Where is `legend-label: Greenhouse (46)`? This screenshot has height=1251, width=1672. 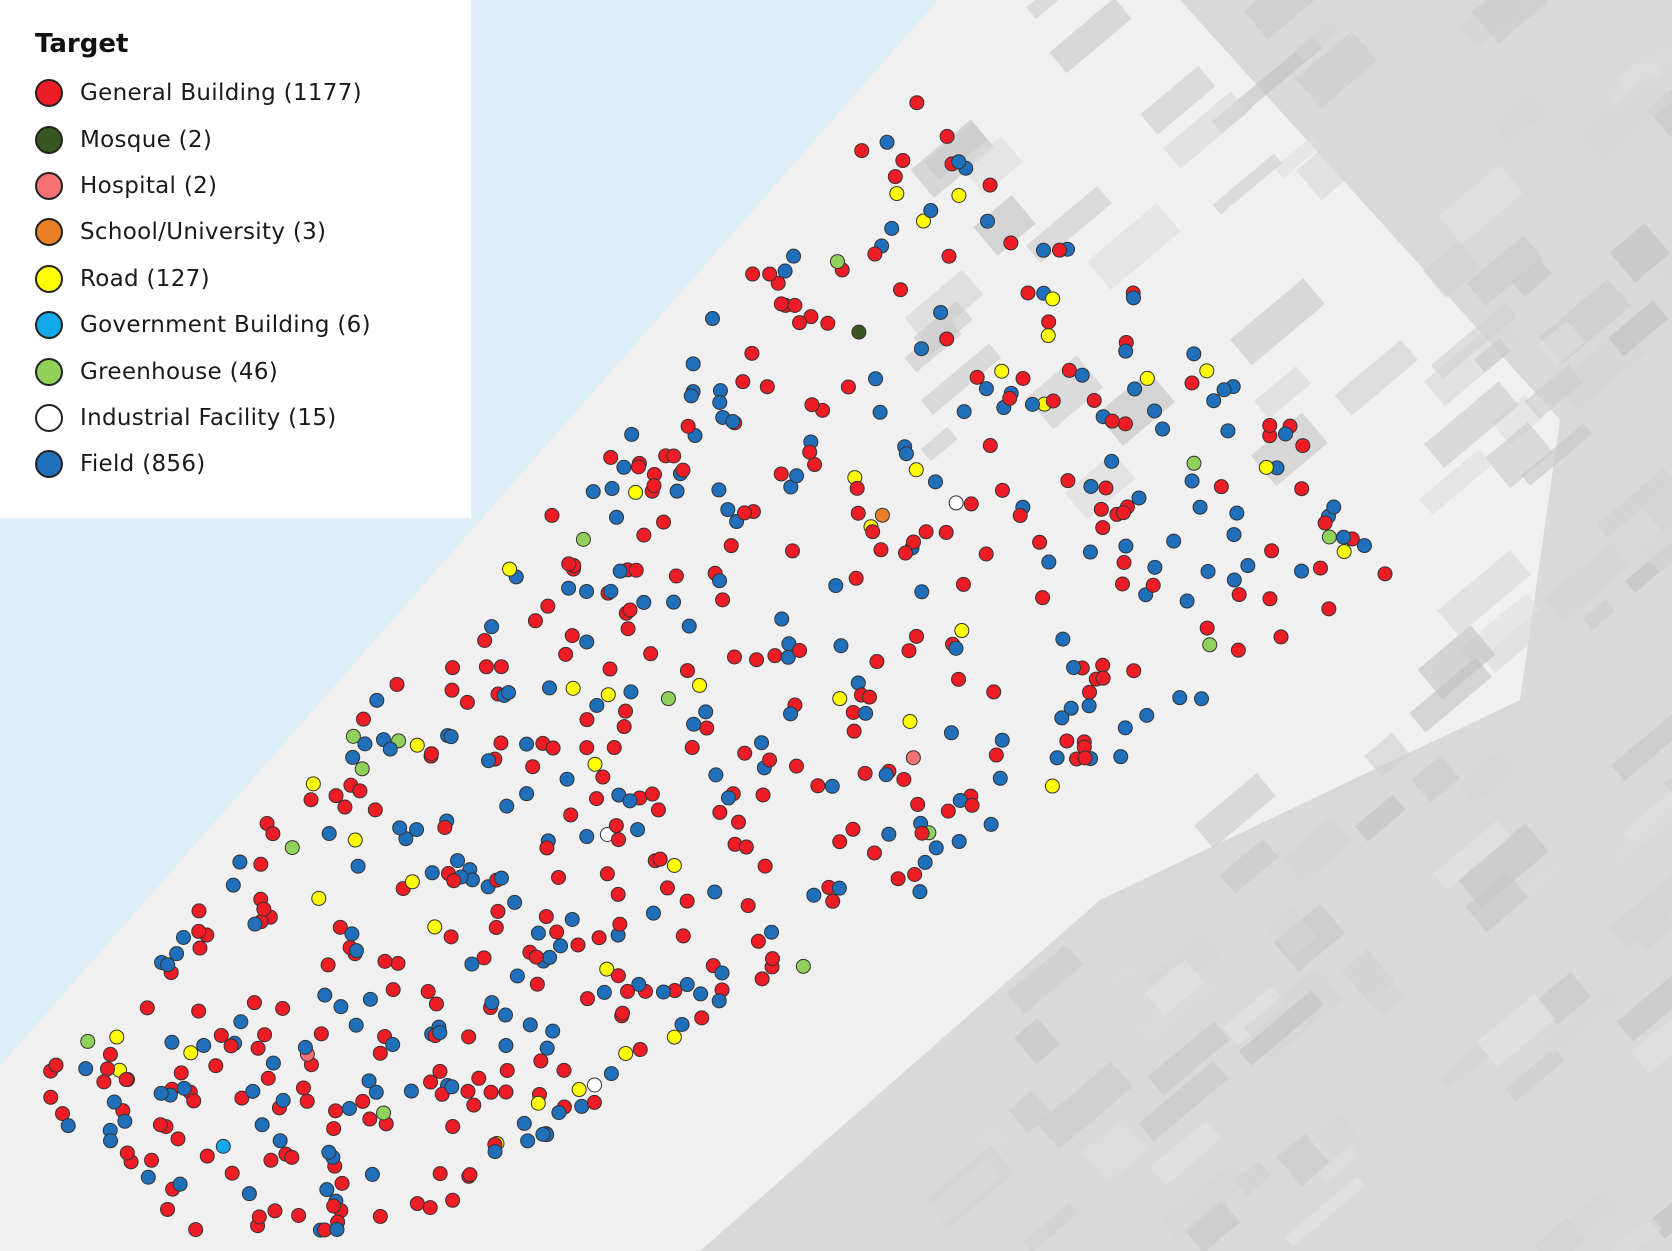 legend-label: Greenhouse (46) is located at coordinates (179, 371).